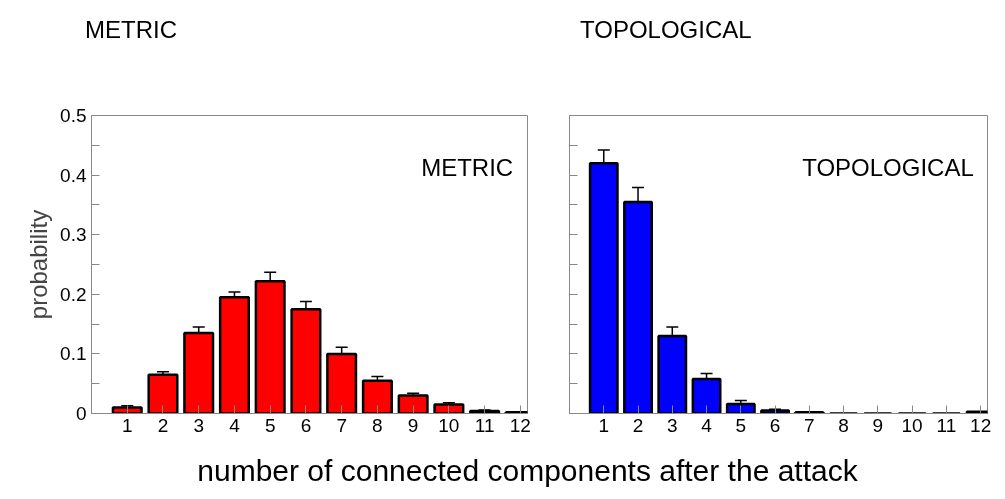 The height and width of the screenshot is (499, 1005). What do you see at coordinates (131, 30) in the screenshot?
I see `chart-title: METRIC` at bounding box center [131, 30].